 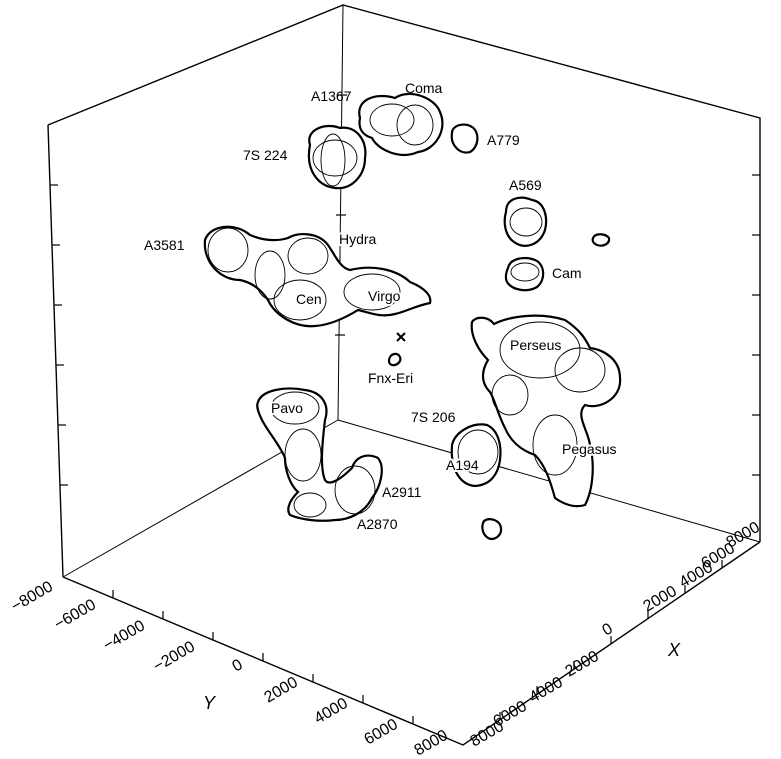 I want to click on label-a194: A194, so click(x=462, y=465).